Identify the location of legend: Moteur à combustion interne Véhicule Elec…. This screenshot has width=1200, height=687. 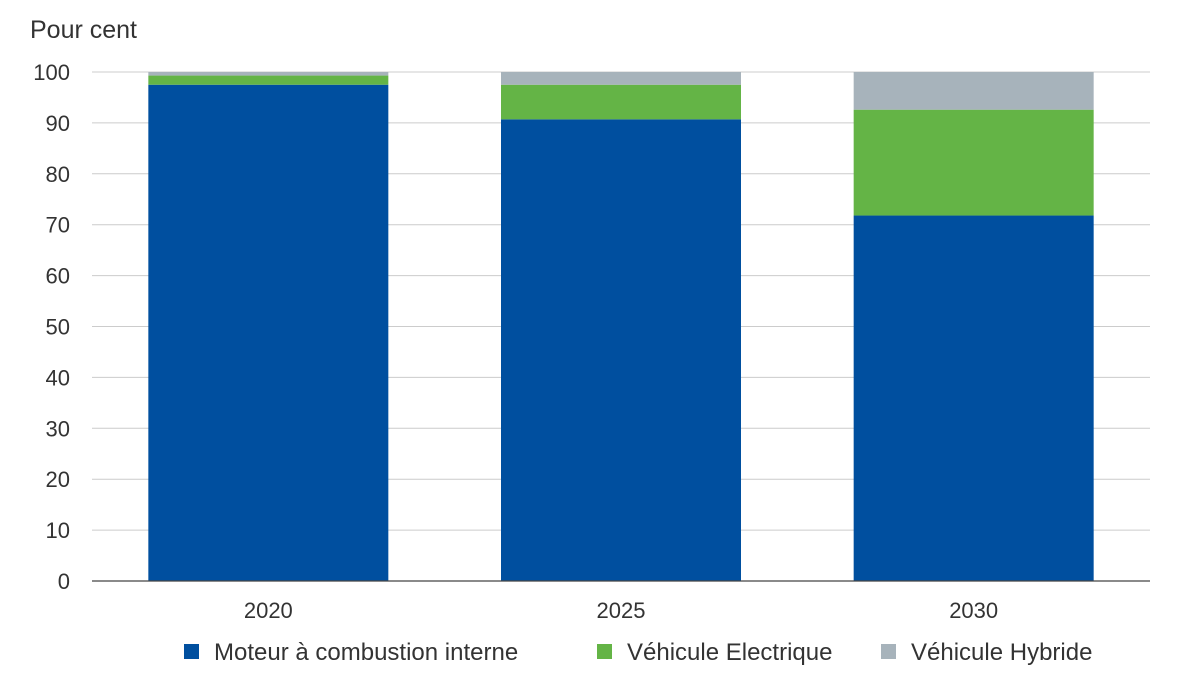
(638, 652).